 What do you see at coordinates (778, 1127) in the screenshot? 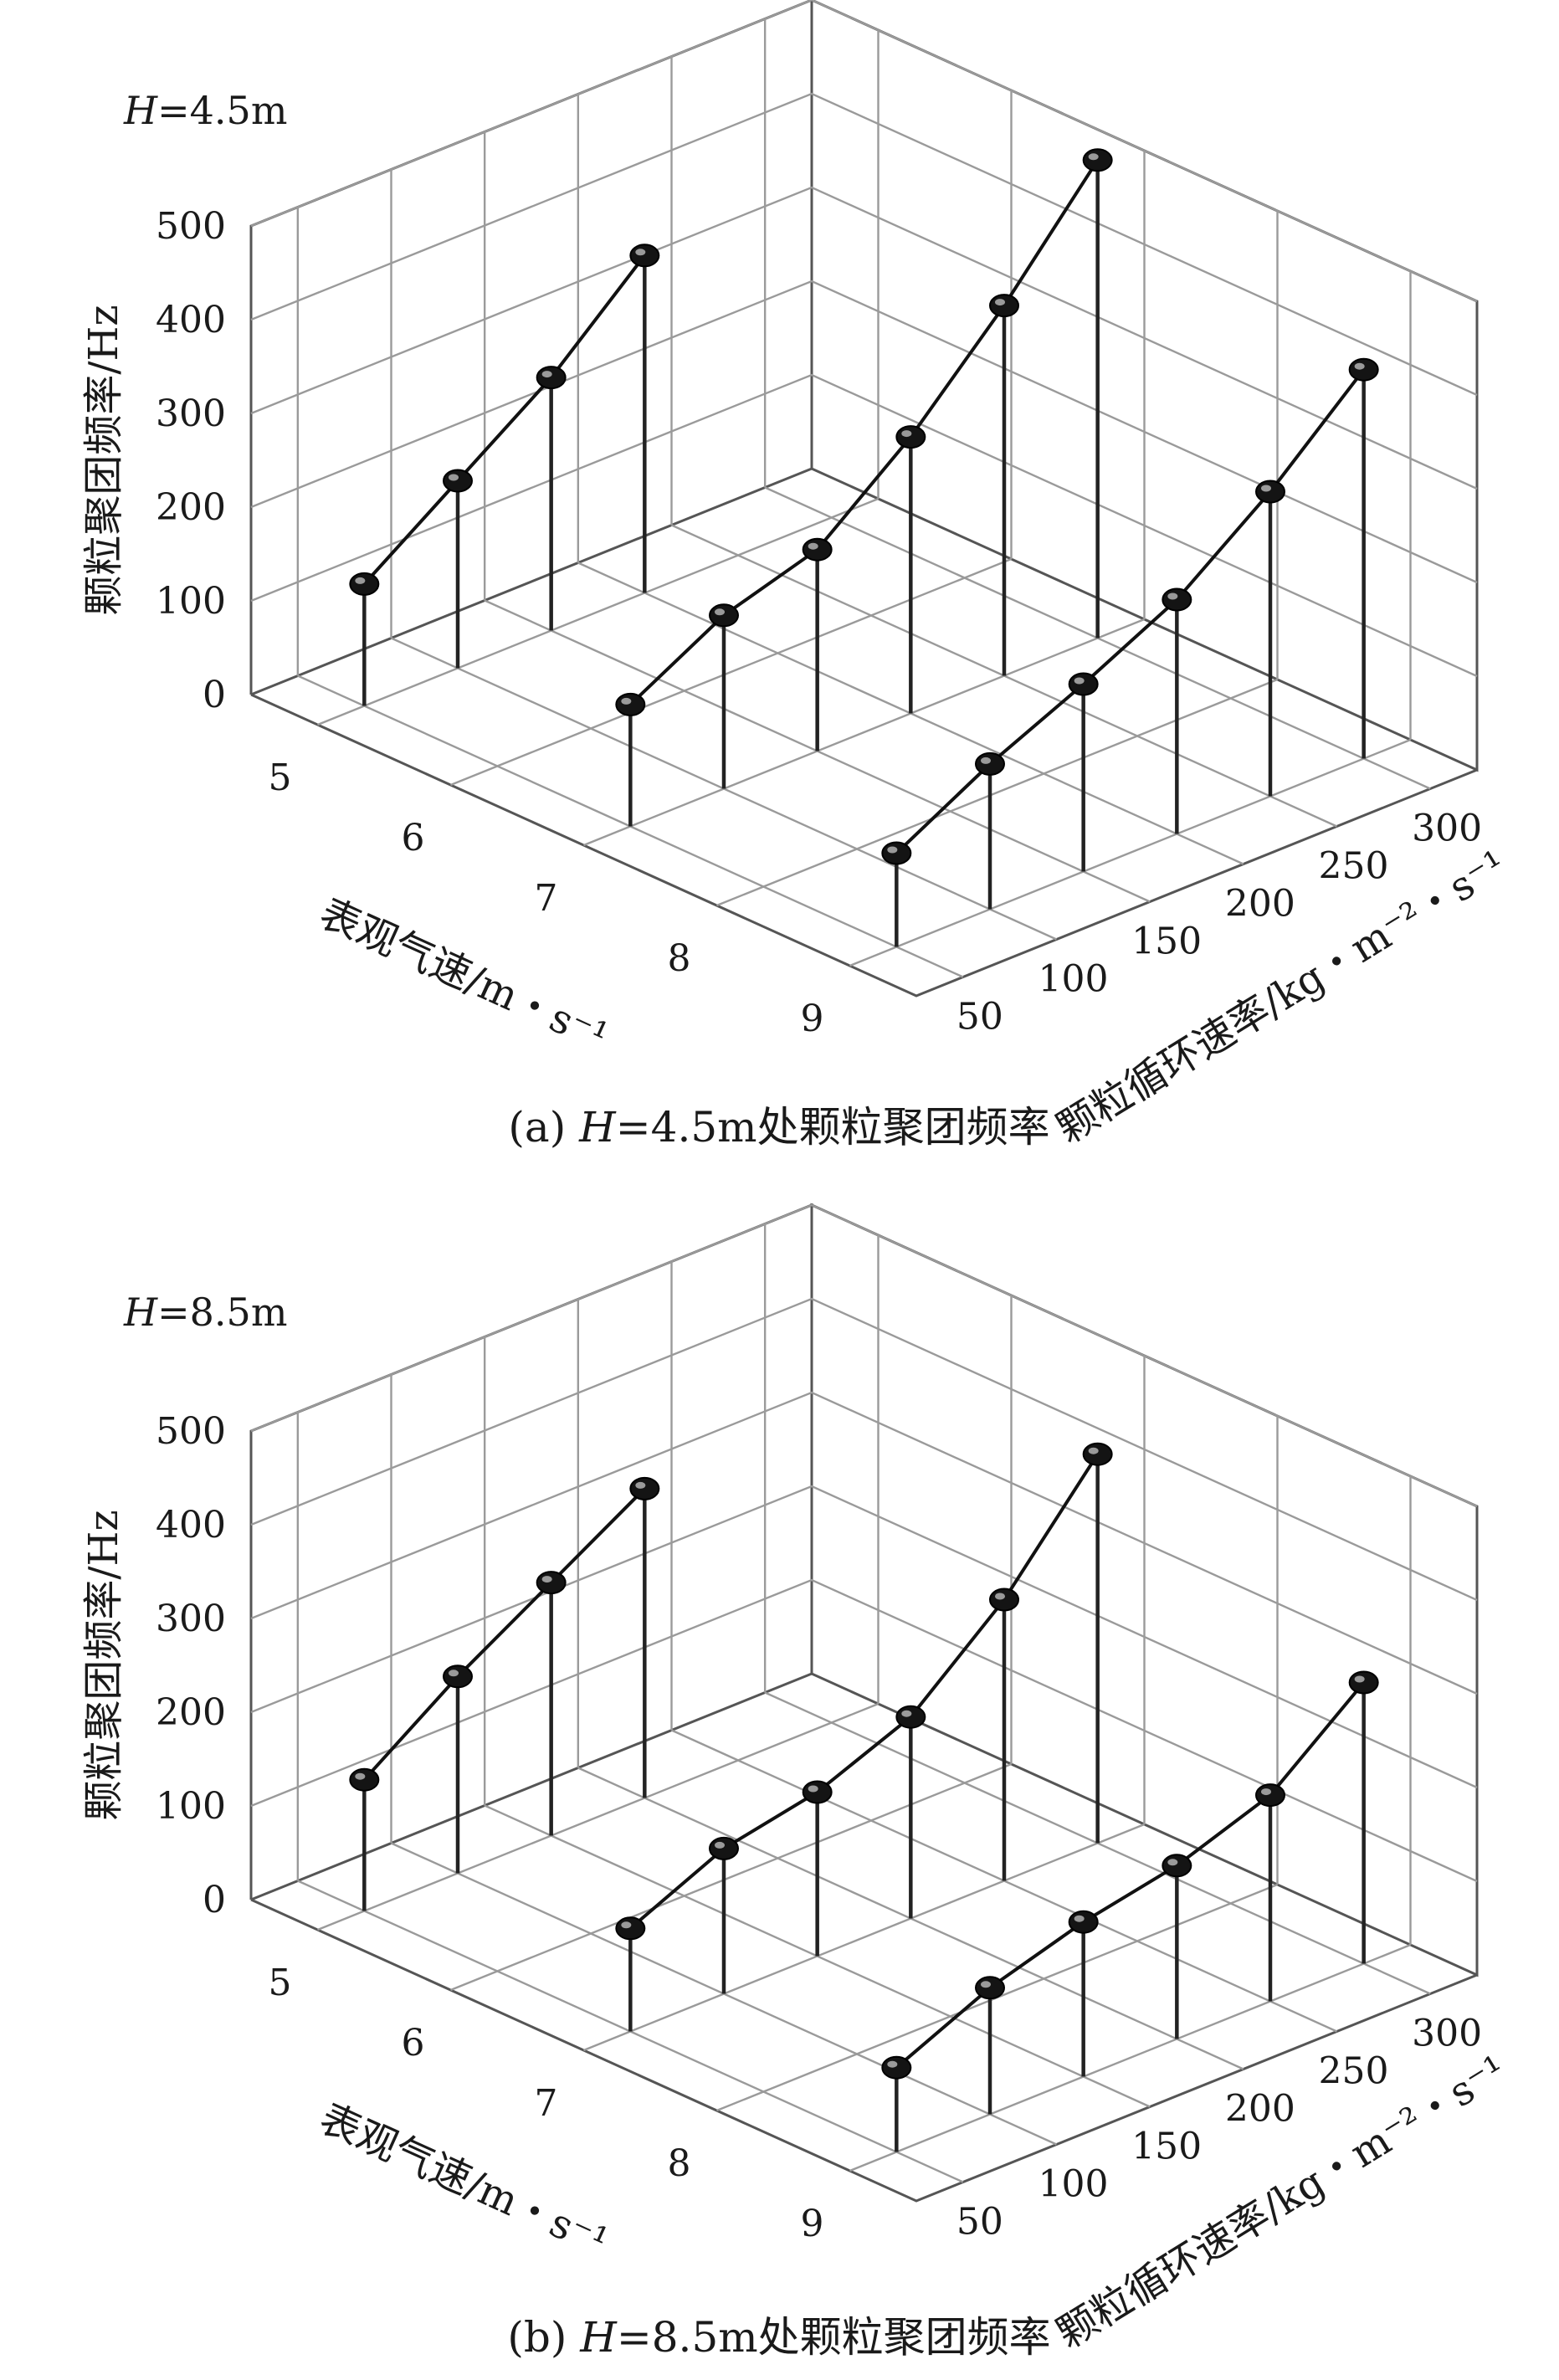
I see `figure-caption: (a) H=4.5m处颗粒聚团频率` at bounding box center [778, 1127].